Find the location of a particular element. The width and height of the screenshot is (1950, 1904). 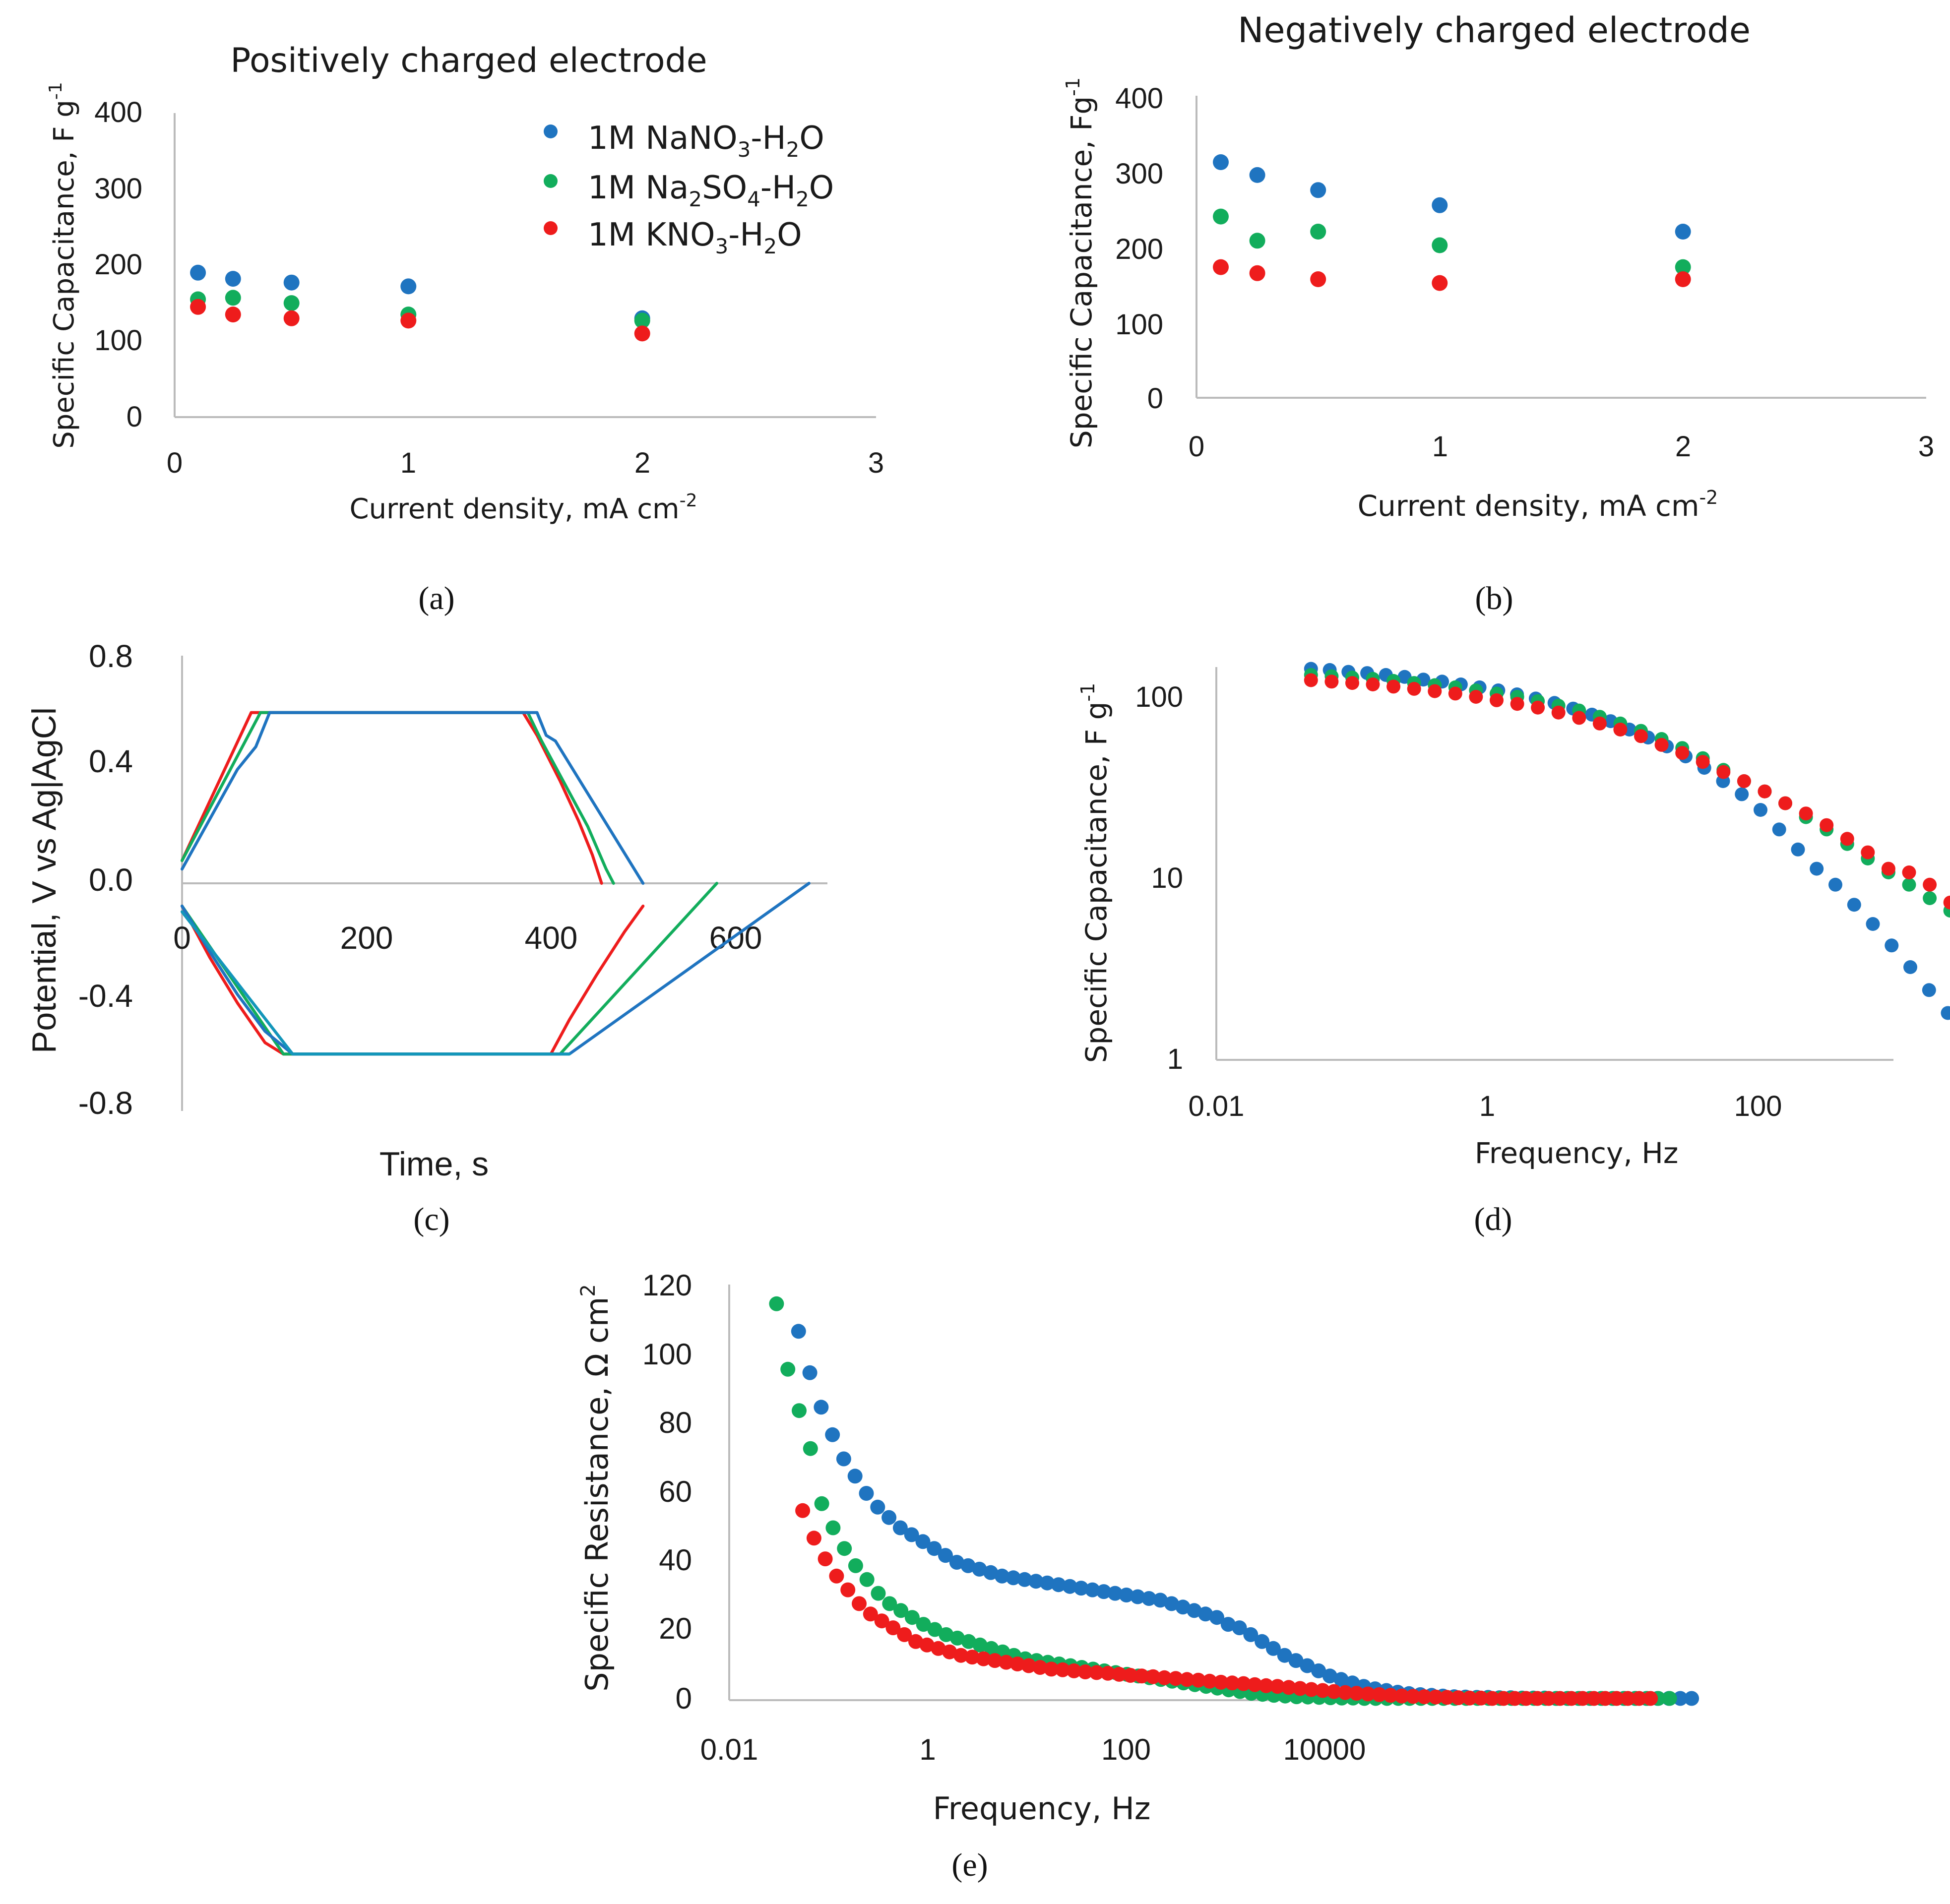

chart-c-xtick-200: 200 is located at coordinates (366, 938).